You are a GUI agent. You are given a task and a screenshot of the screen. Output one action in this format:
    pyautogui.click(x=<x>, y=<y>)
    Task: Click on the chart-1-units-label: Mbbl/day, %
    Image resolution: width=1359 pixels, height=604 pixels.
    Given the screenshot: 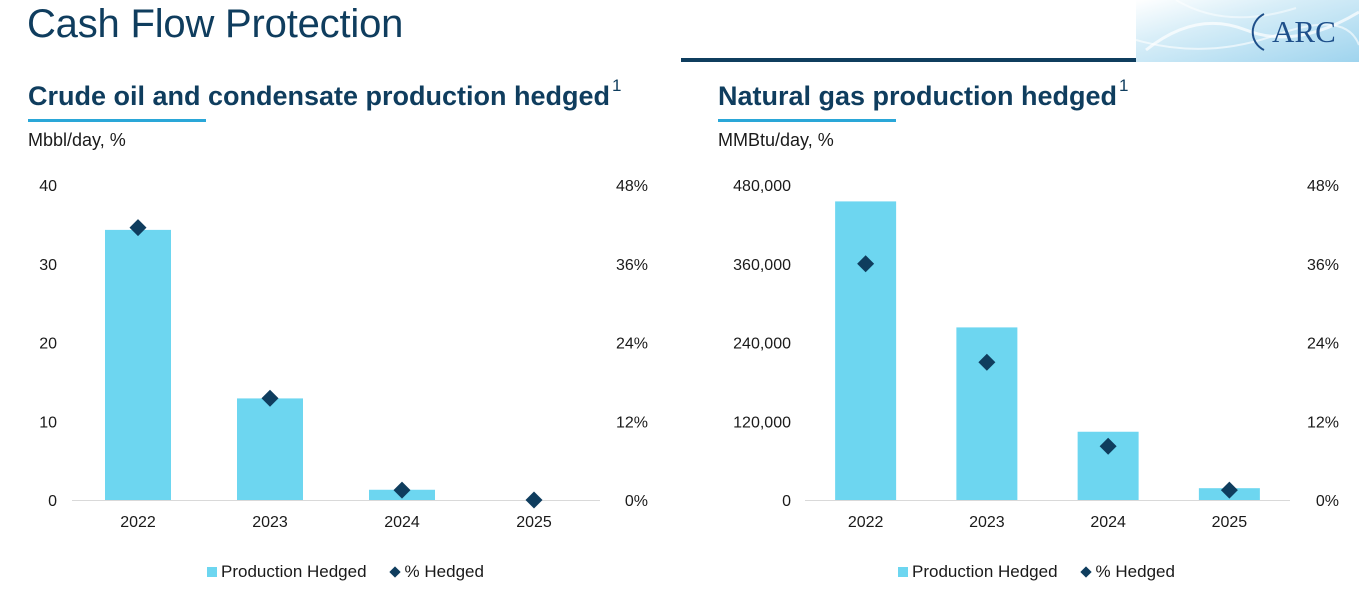 What is the action you would take?
    pyautogui.click(x=77, y=140)
    